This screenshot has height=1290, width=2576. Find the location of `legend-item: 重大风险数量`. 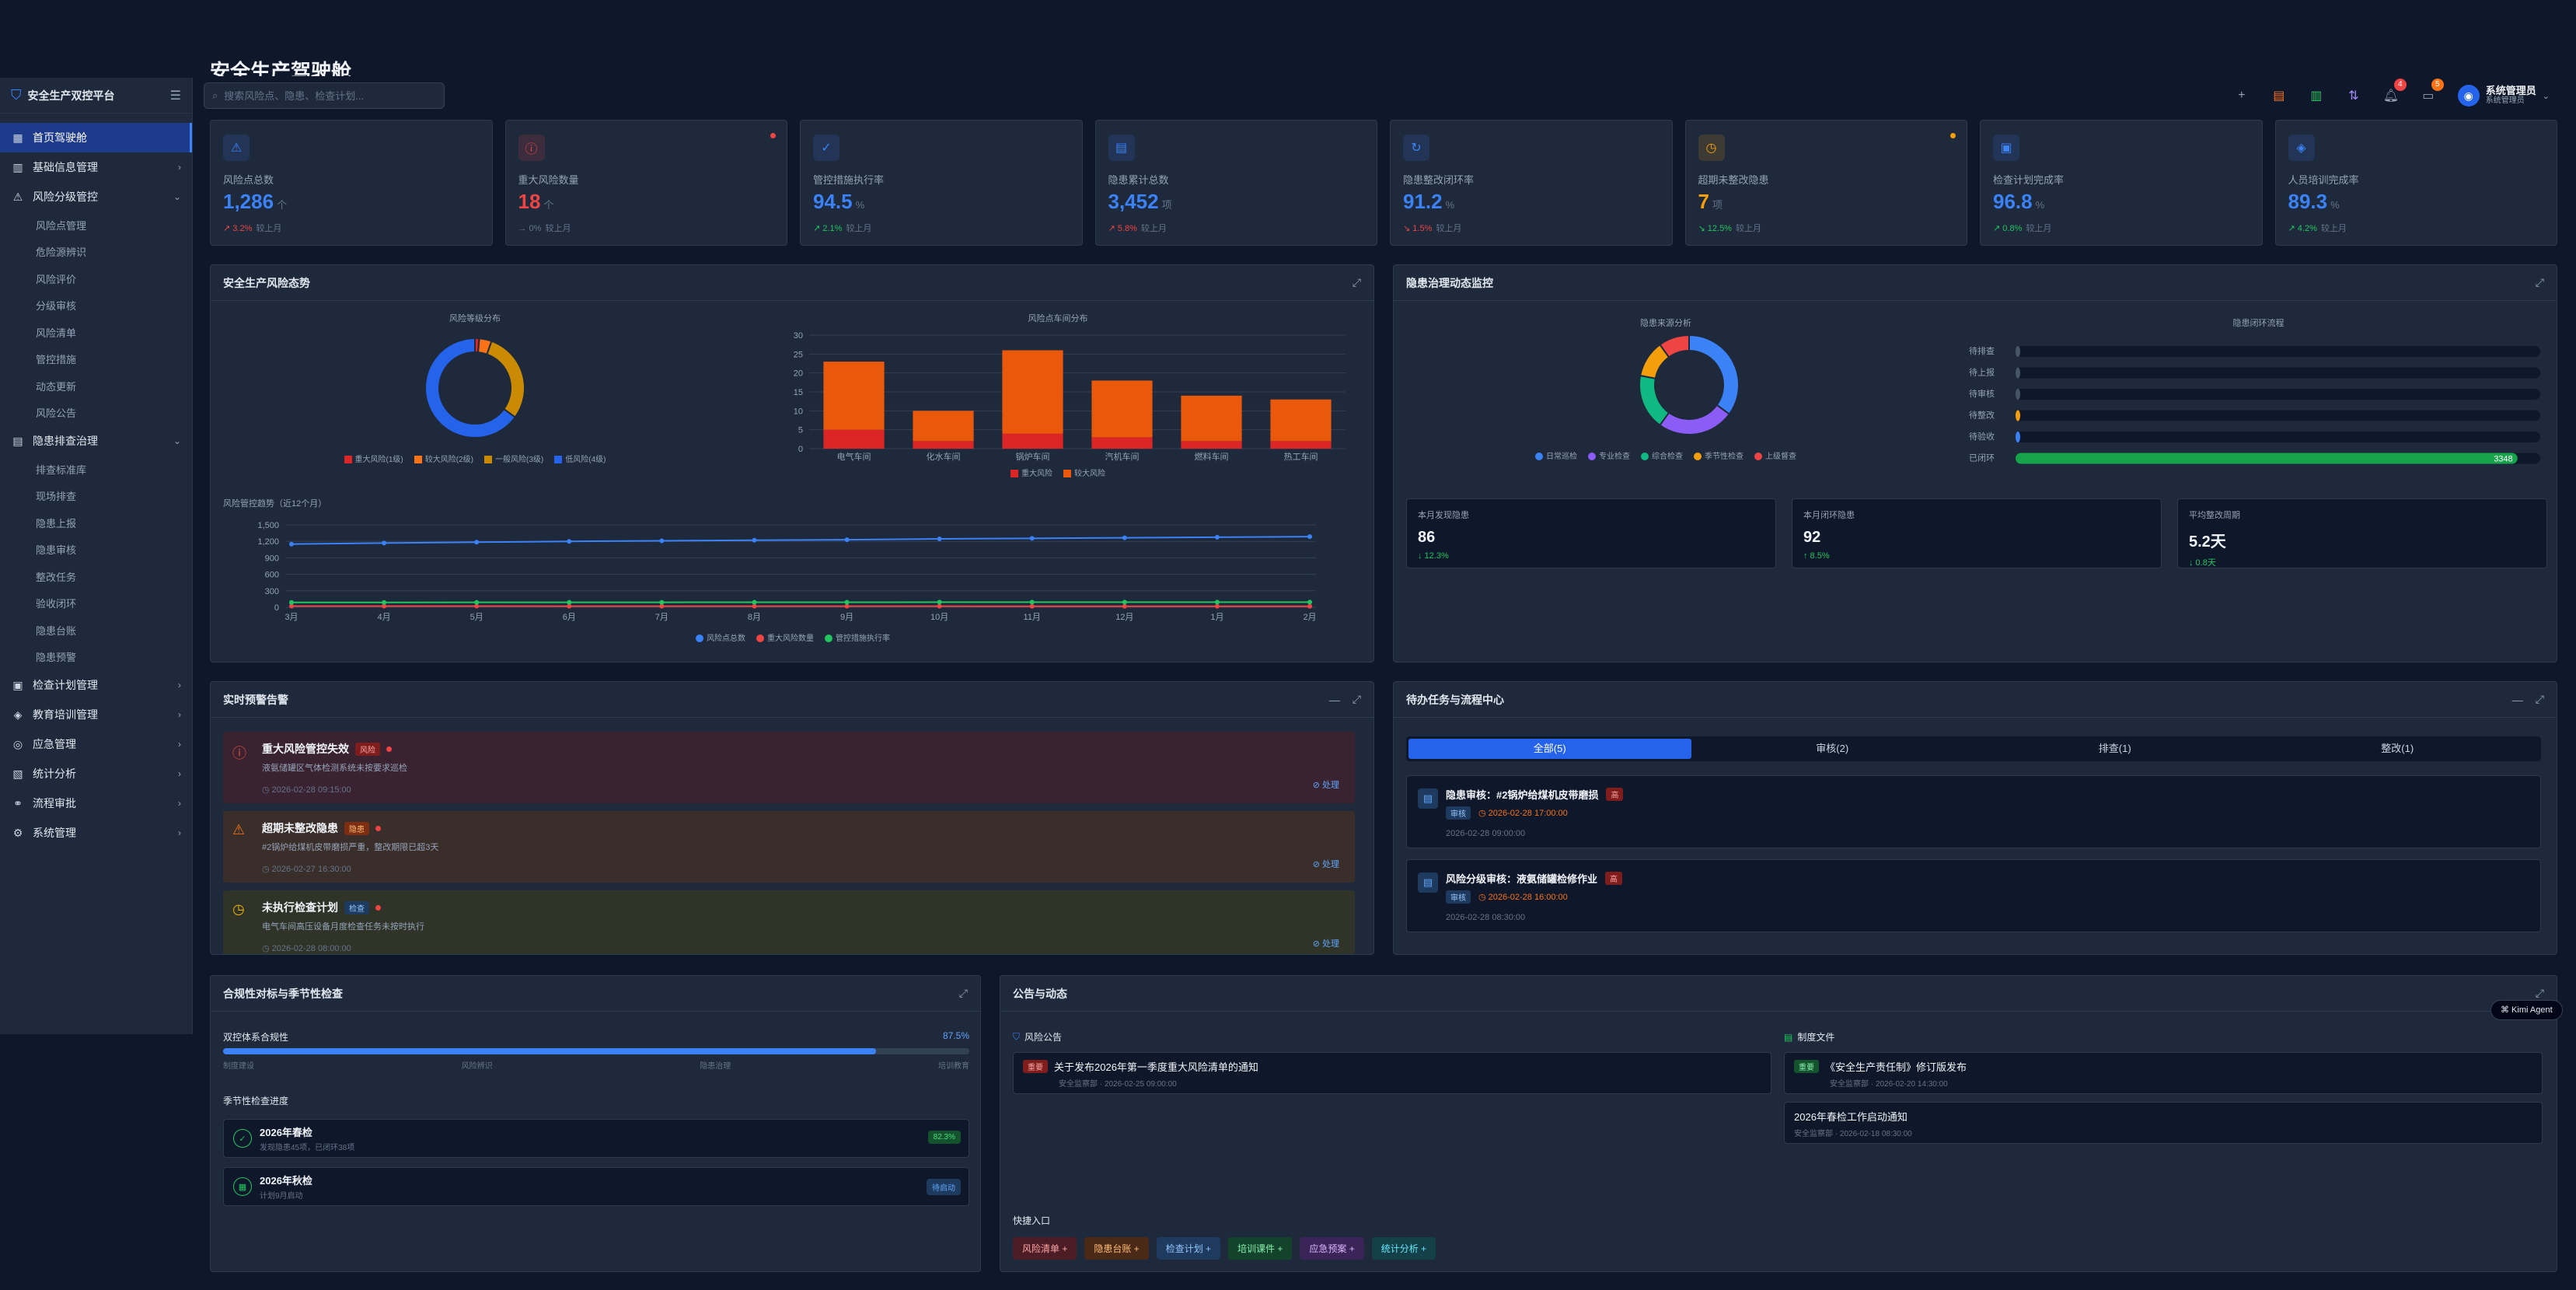

legend-item: 重大风险数量 is located at coordinates (785, 637).